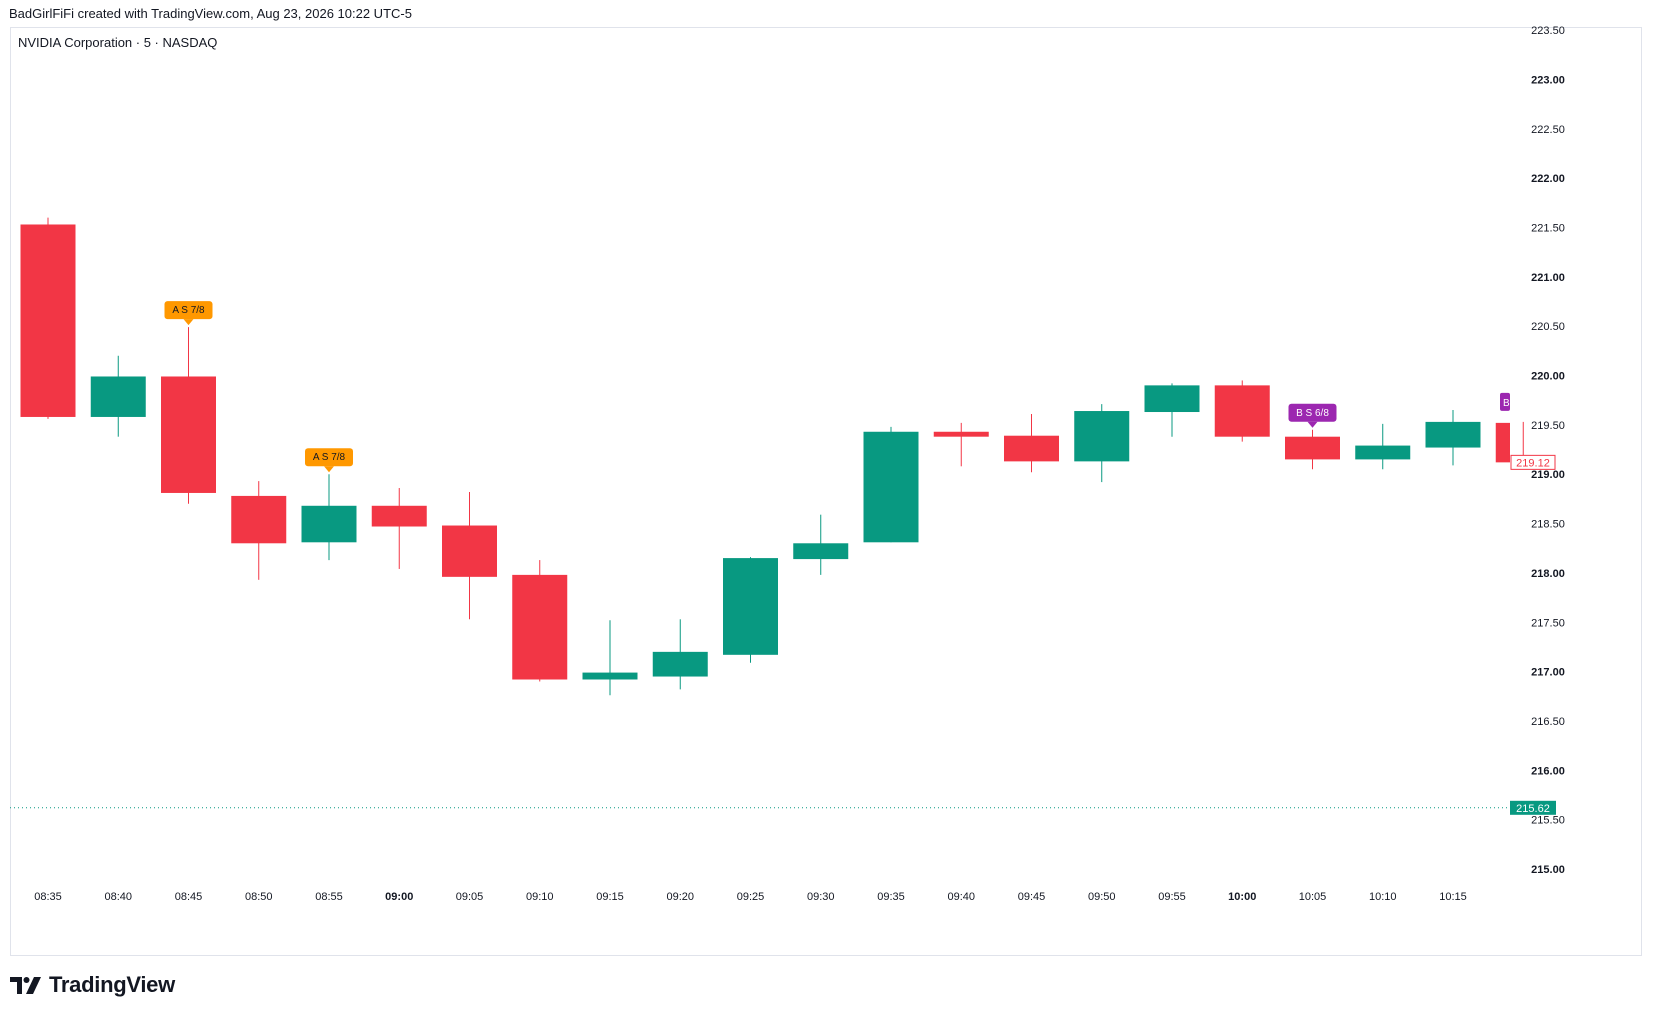 The image size is (1653, 1017). I want to click on reference-price-label: 215.62, so click(1533, 809).